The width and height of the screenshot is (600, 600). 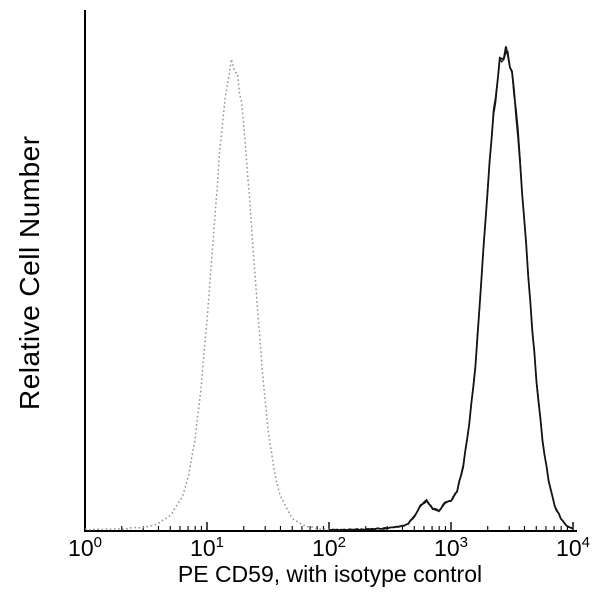 What do you see at coordinates (85, 547) in the screenshot?
I see `x-tick-label: 10⁰` at bounding box center [85, 547].